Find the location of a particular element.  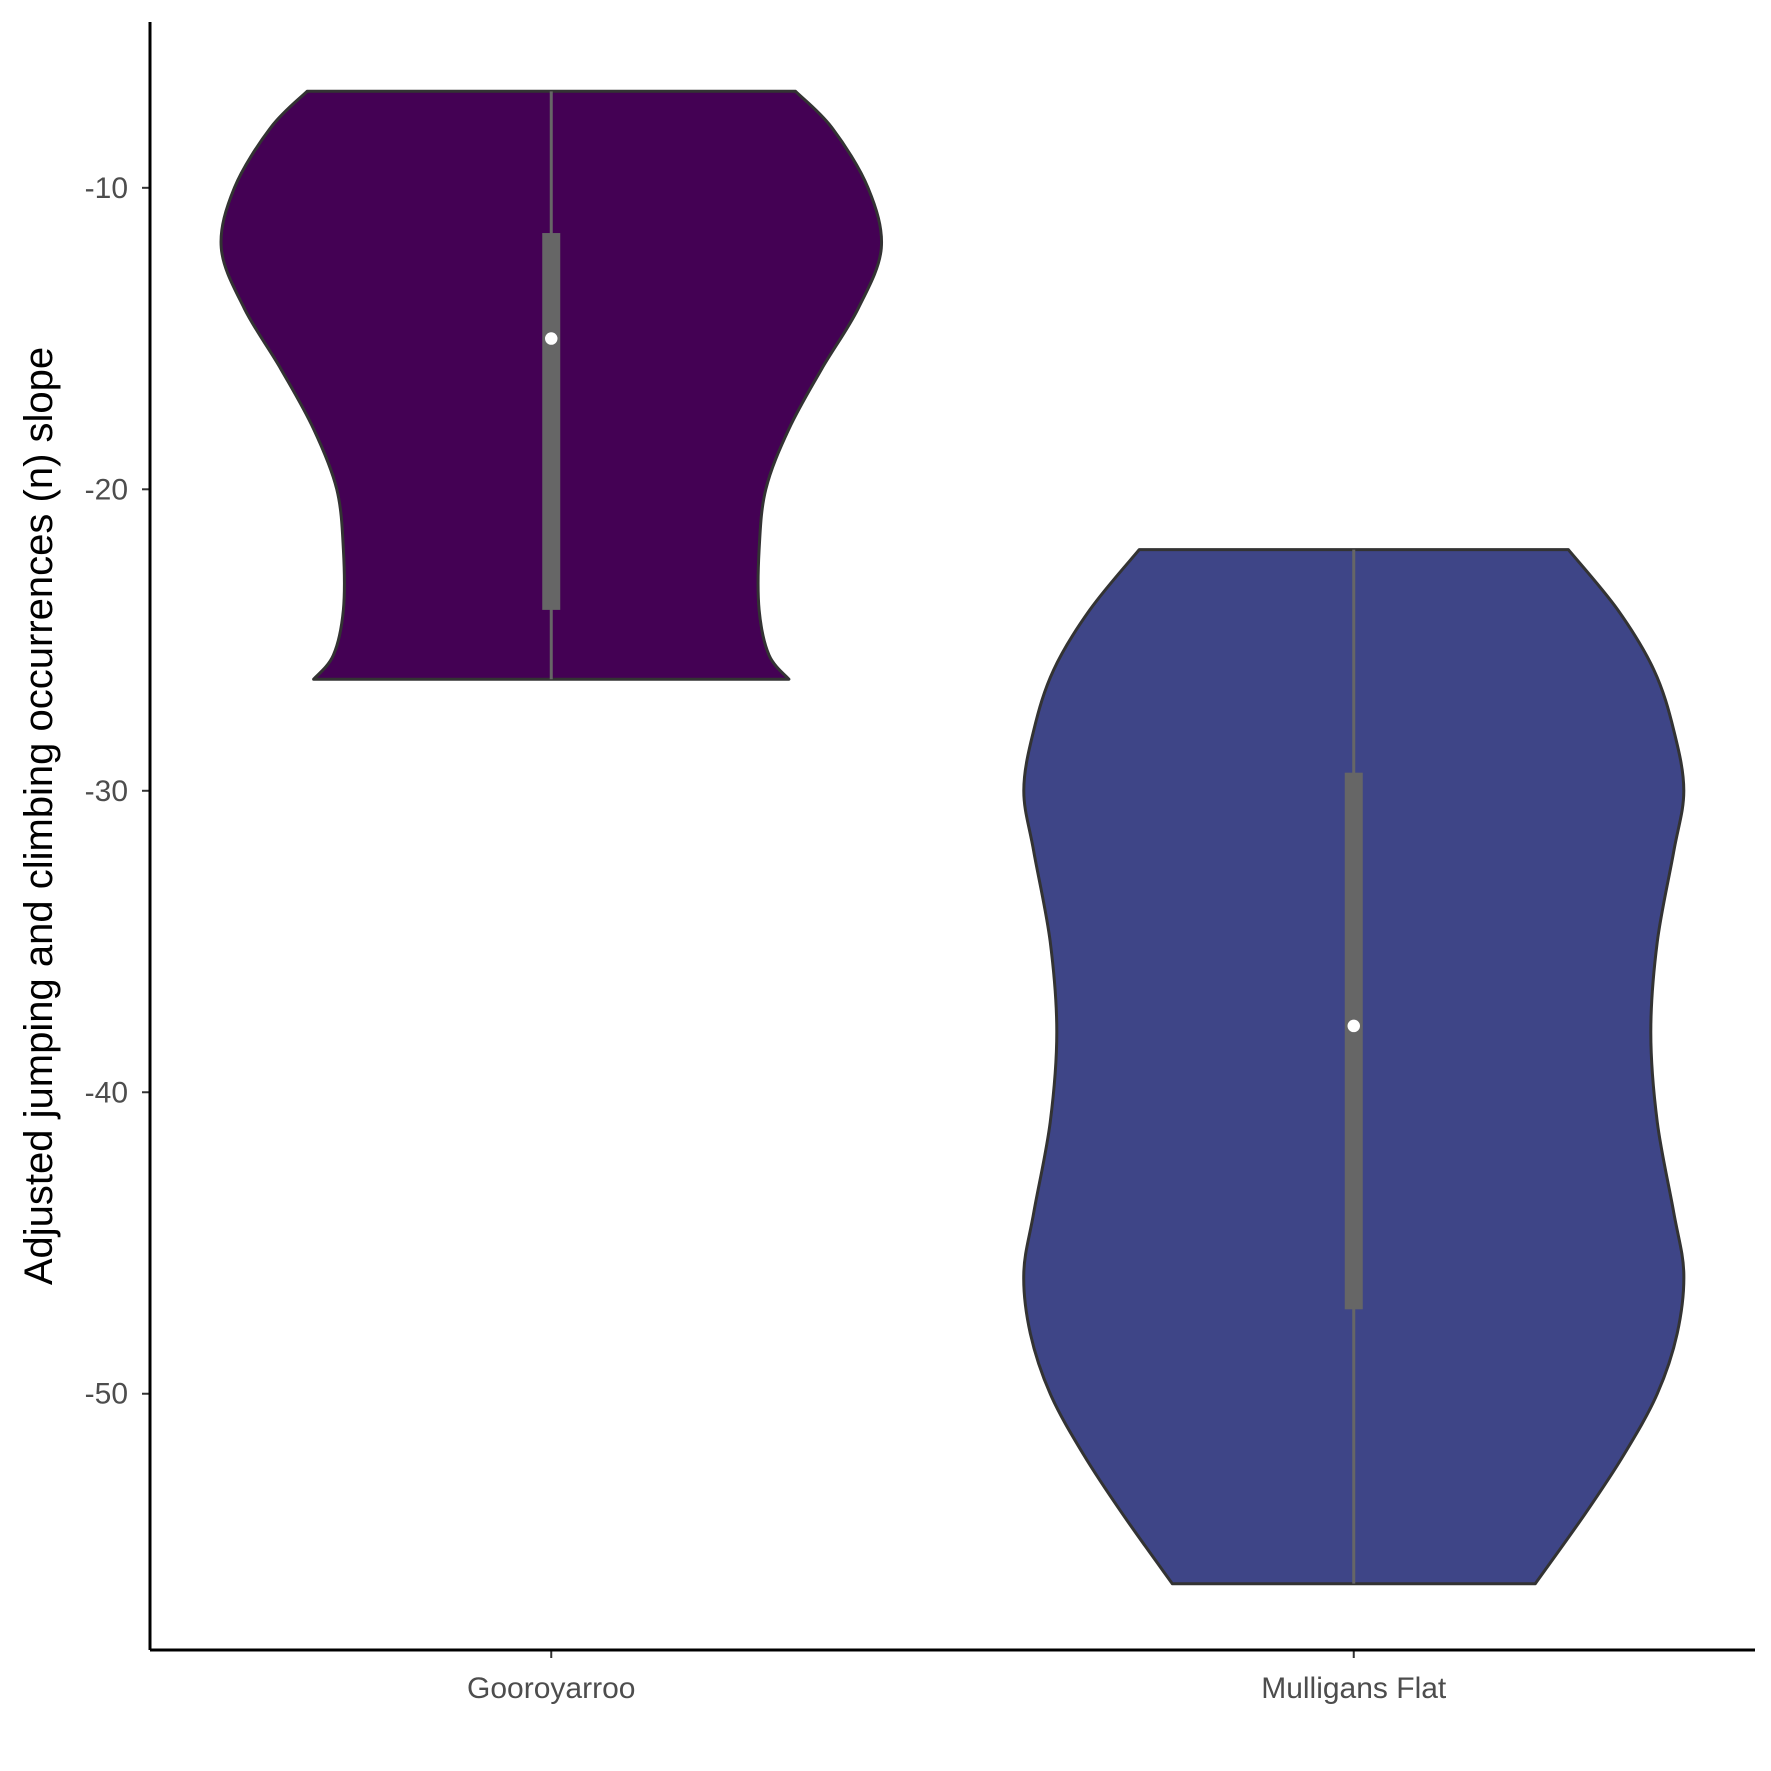

y-tick-label: -20 is located at coordinates (106, 489).